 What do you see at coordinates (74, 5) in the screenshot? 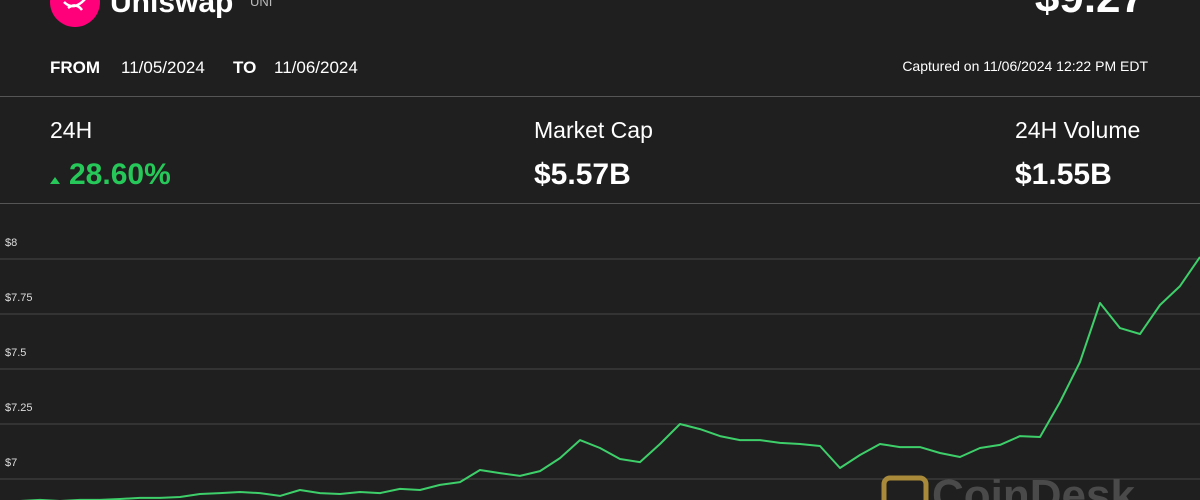
I see `logo-icon` at bounding box center [74, 5].